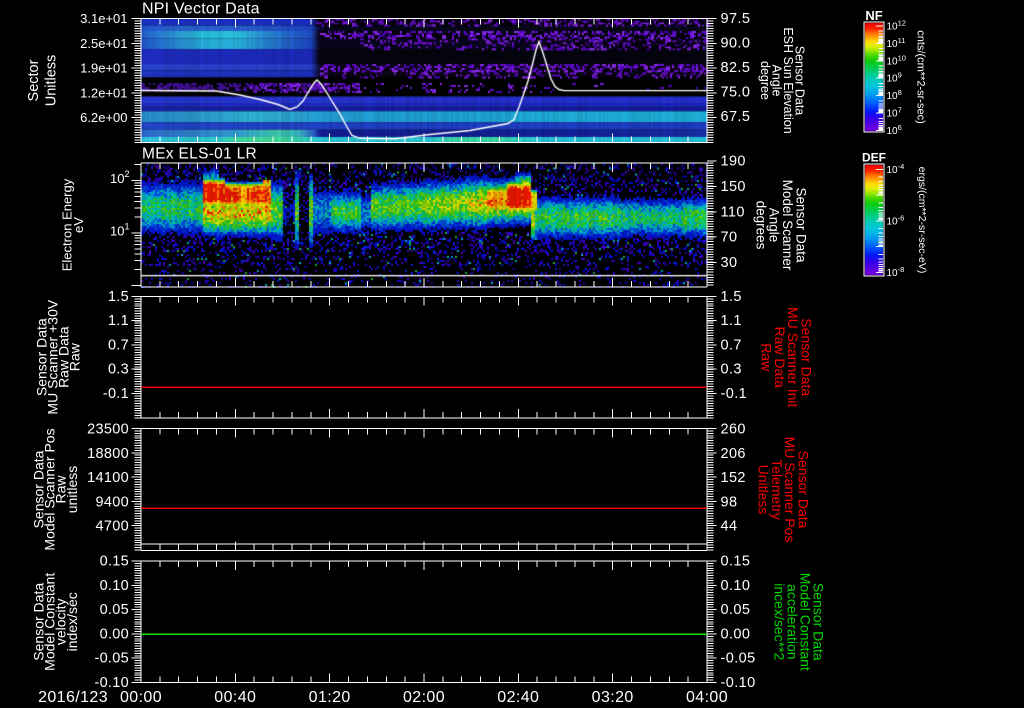 The width and height of the screenshot is (1024, 708). I want to click on svg-text: 260, so click(733, 430).